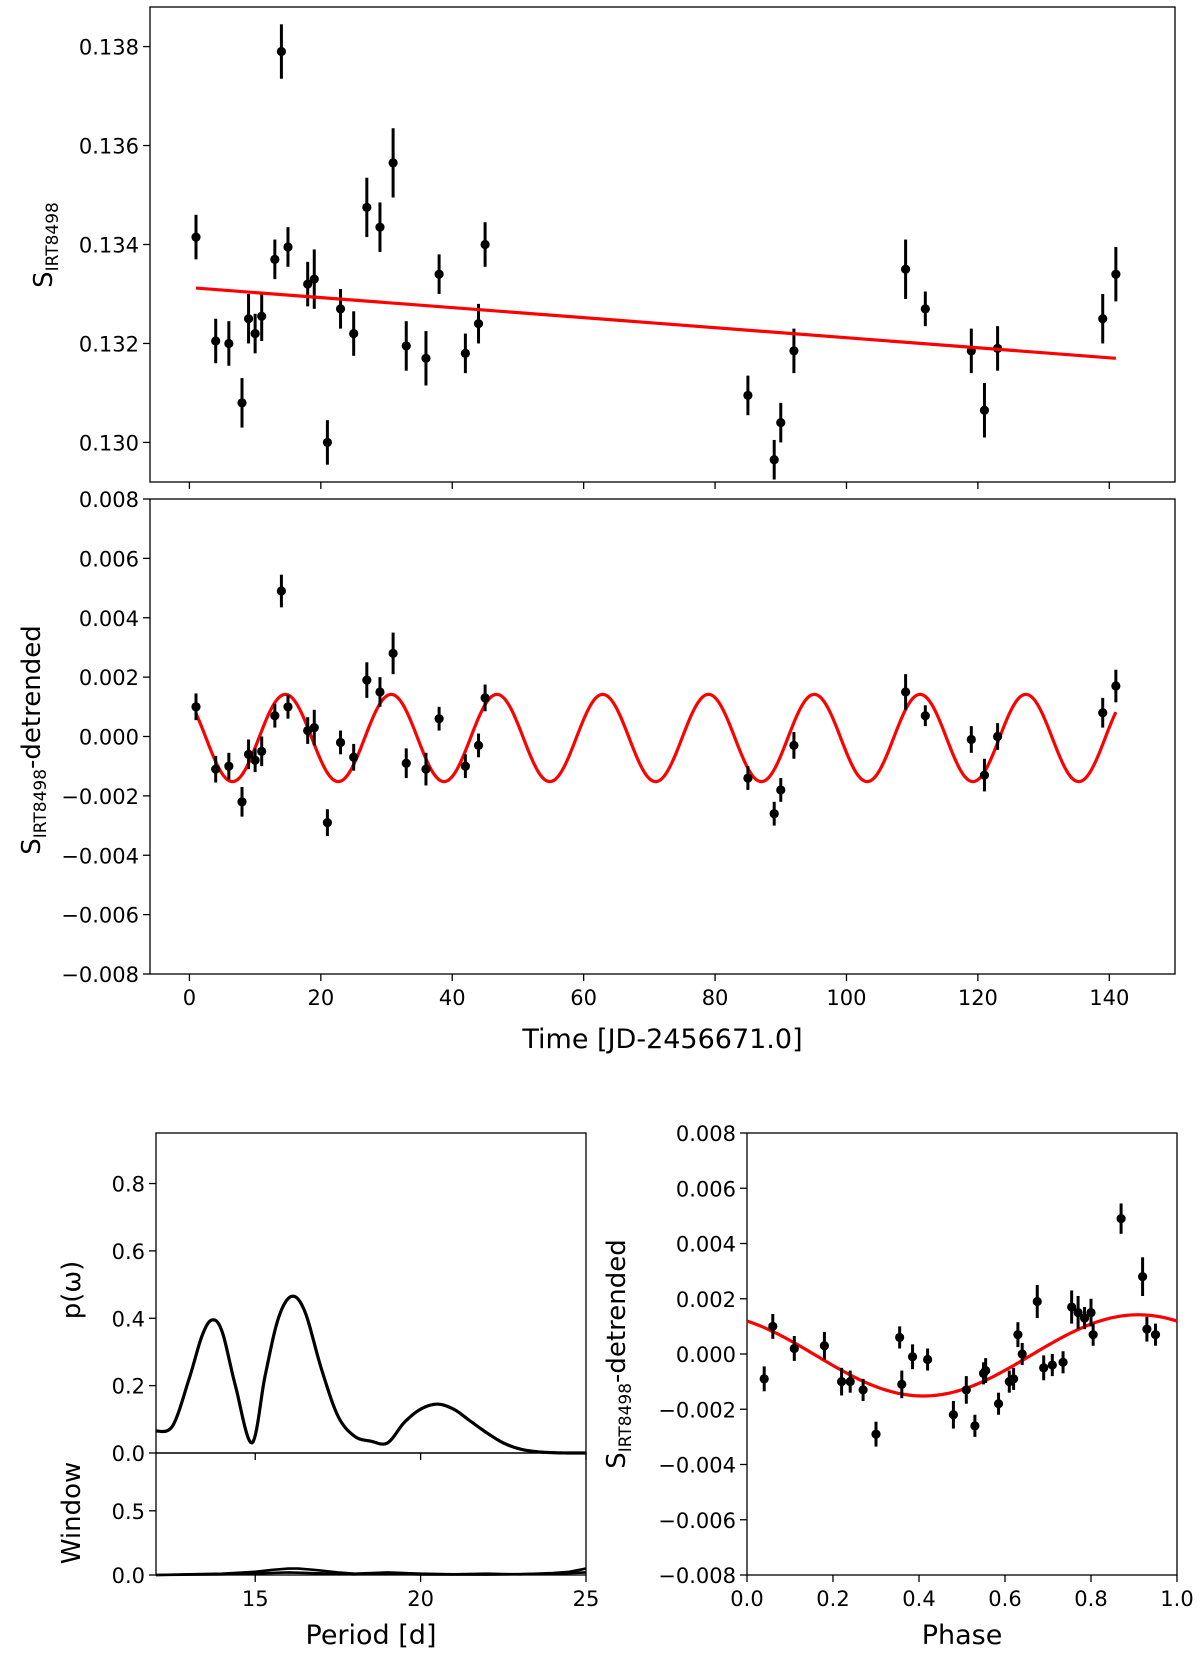 This screenshot has height=1653, width=1200. Describe the element at coordinates (72, 1513) in the screenshot. I see `y-axis-label: Window` at that location.